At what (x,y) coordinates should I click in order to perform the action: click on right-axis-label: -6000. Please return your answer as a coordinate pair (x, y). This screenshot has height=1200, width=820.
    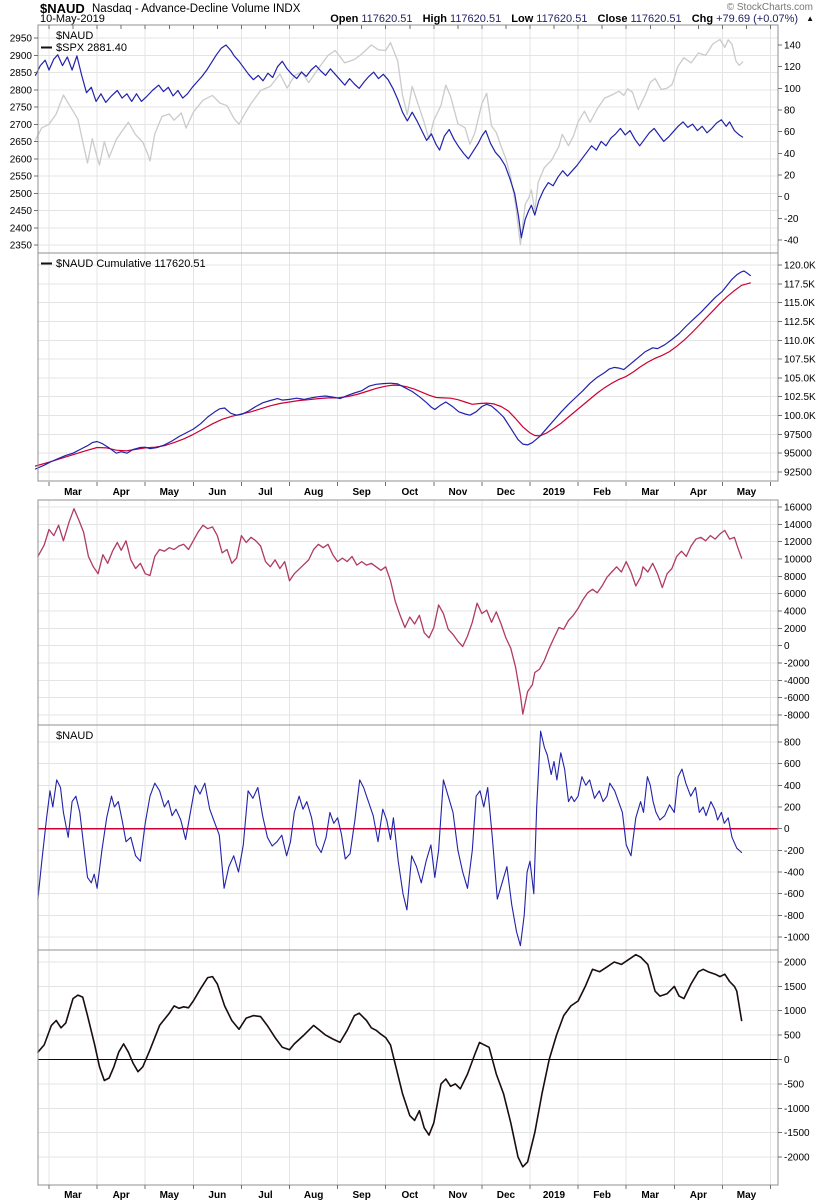
    Looking at the image, I should click on (797, 698).